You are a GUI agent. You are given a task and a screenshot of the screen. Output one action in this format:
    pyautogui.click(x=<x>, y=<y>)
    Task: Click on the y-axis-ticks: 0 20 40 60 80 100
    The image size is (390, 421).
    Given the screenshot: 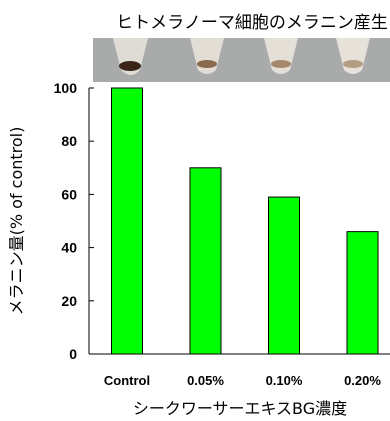 What is the action you would take?
    pyautogui.click(x=74, y=221)
    